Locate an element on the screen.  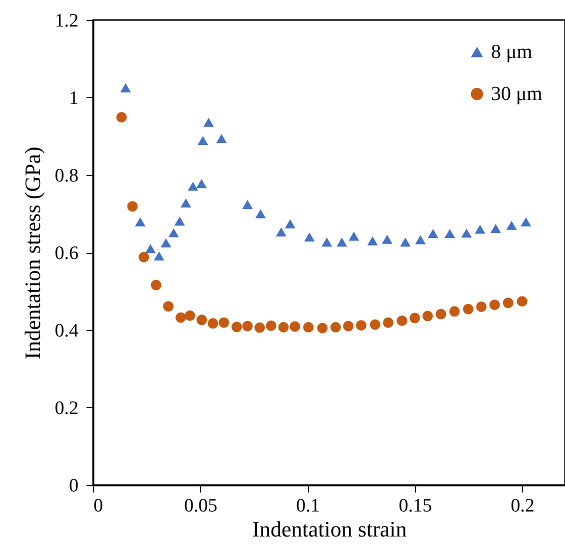
legend-label: 8 μm is located at coordinates (512, 52).